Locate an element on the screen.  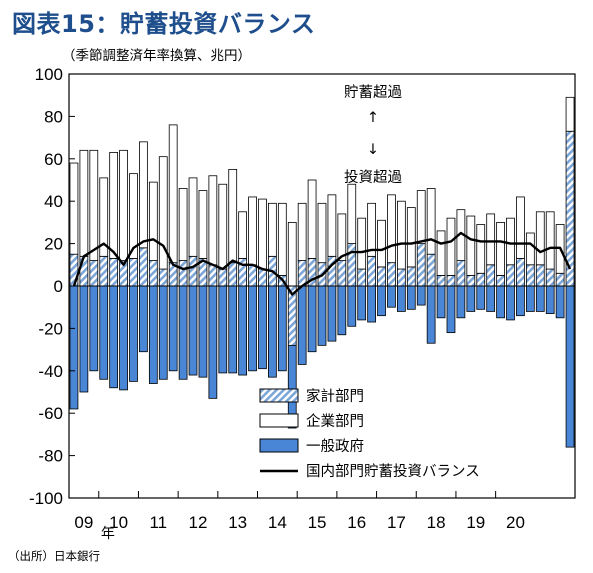
ytick-label-8: 60 is located at coordinates (53, 159).